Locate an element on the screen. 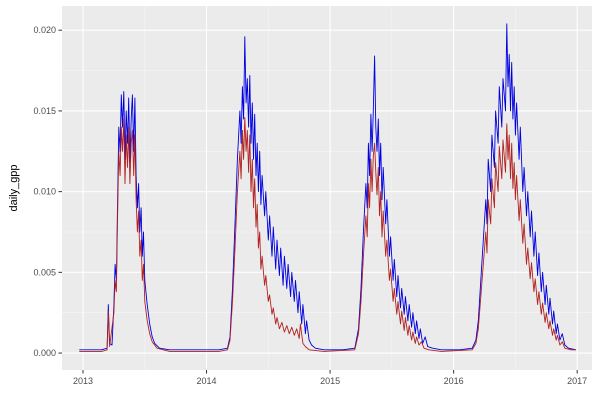 Image resolution: width=600 pixels, height=400 pixels. x-tick-label: 2015 is located at coordinates (330, 381).